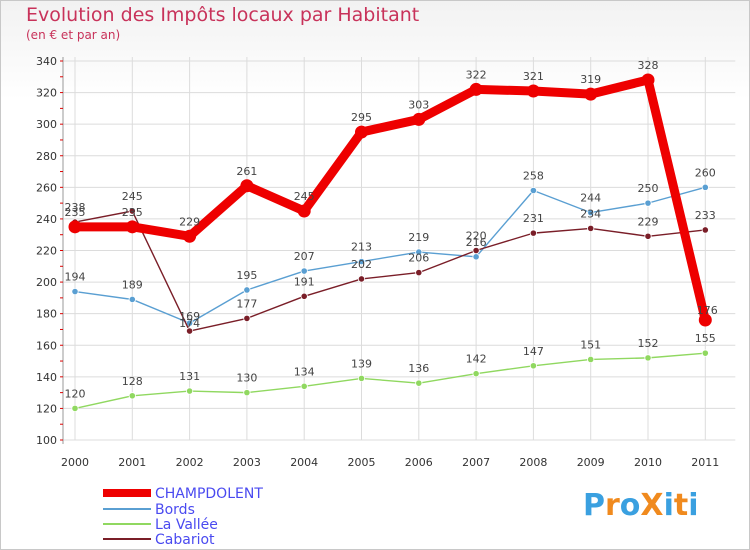 Image resolution: width=750 pixels, height=550 pixels. What do you see at coordinates (46, 282) in the screenshot?
I see `y-tick-label: 200` at bounding box center [46, 282].